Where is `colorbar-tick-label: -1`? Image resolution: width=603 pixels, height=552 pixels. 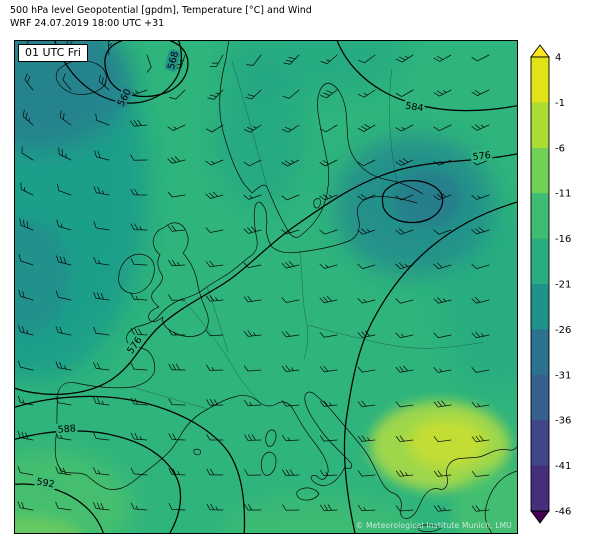 colorbar-tick-label: -1 is located at coordinates (560, 103).